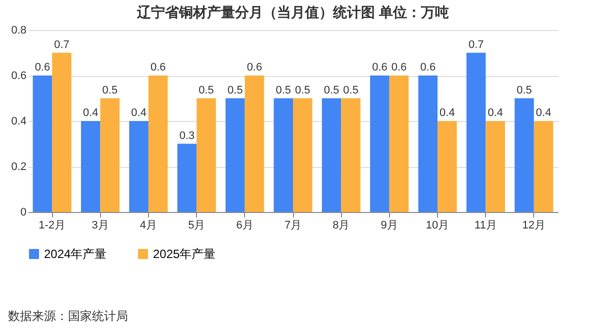 This screenshot has width=590, height=330. Describe the element at coordinates (52, 226) in the screenshot. I see `x-tick-label: 1-2月` at that location.